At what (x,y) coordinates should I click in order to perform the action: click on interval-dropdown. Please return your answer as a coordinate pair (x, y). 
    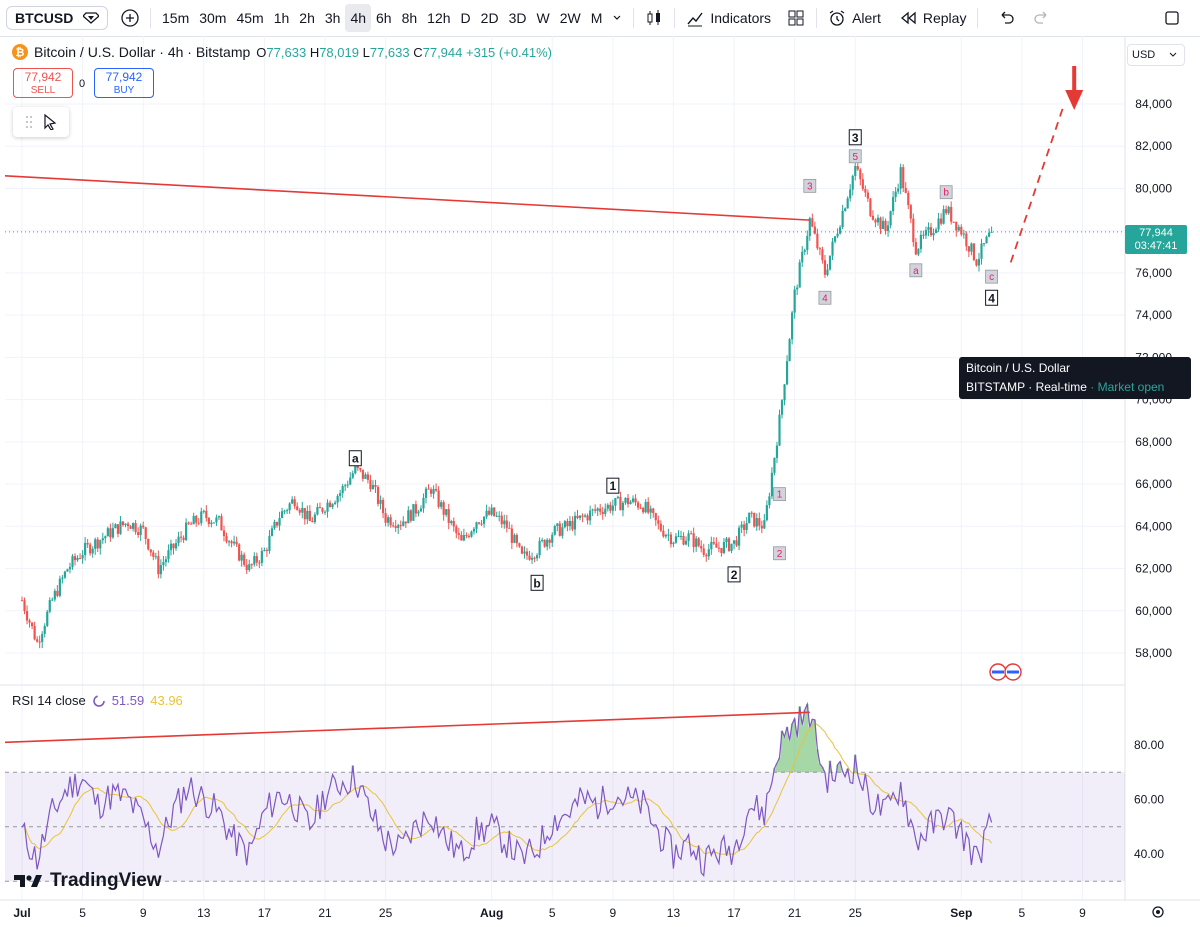
    Looking at the image, I should click on (617, 18).